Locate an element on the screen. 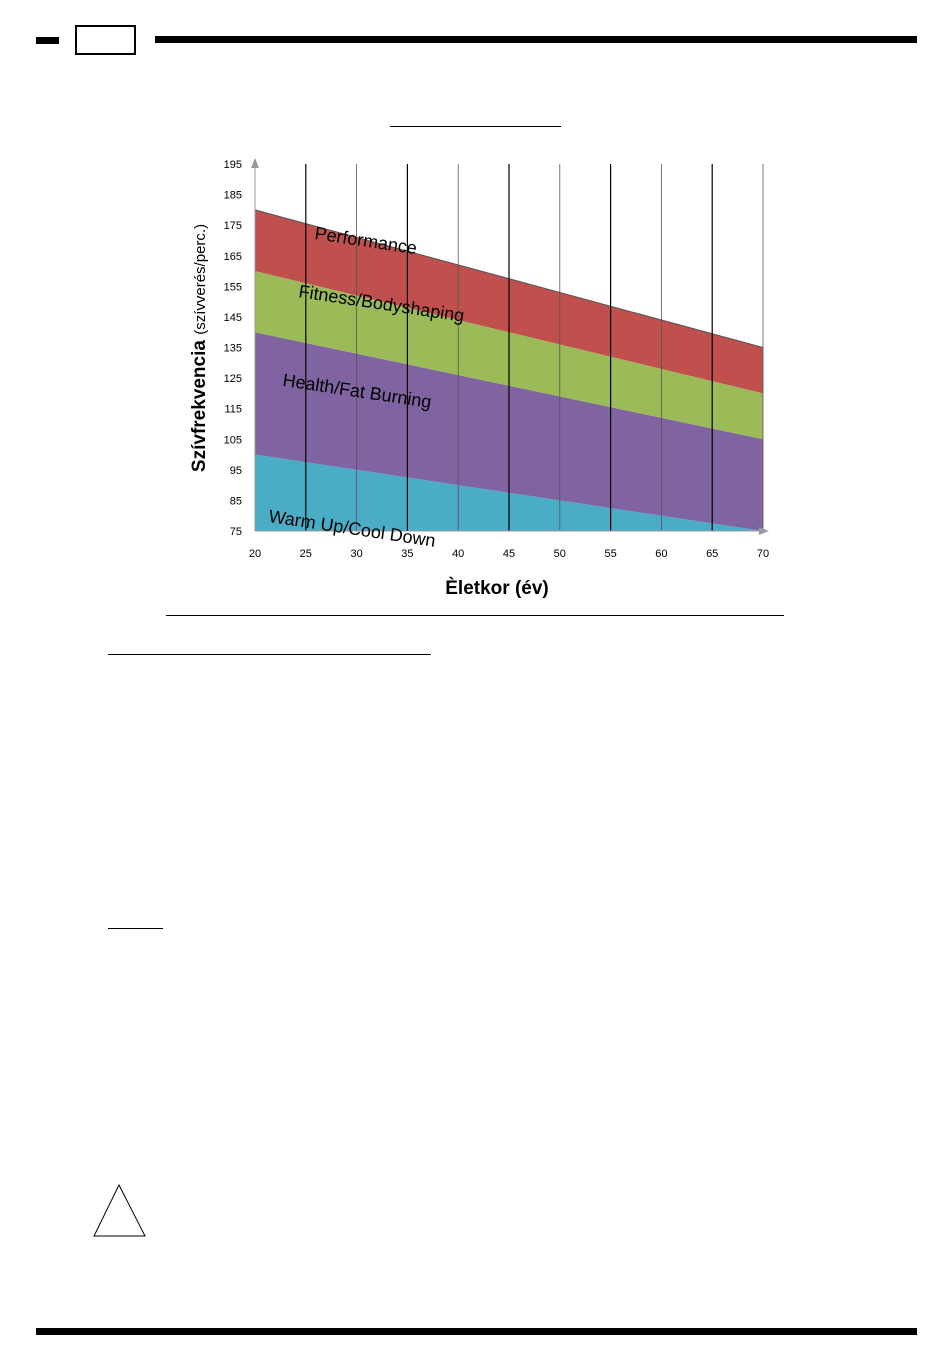  y-axis-label-unit: (szívverés/perc.) is located at coordinates (200, 279).